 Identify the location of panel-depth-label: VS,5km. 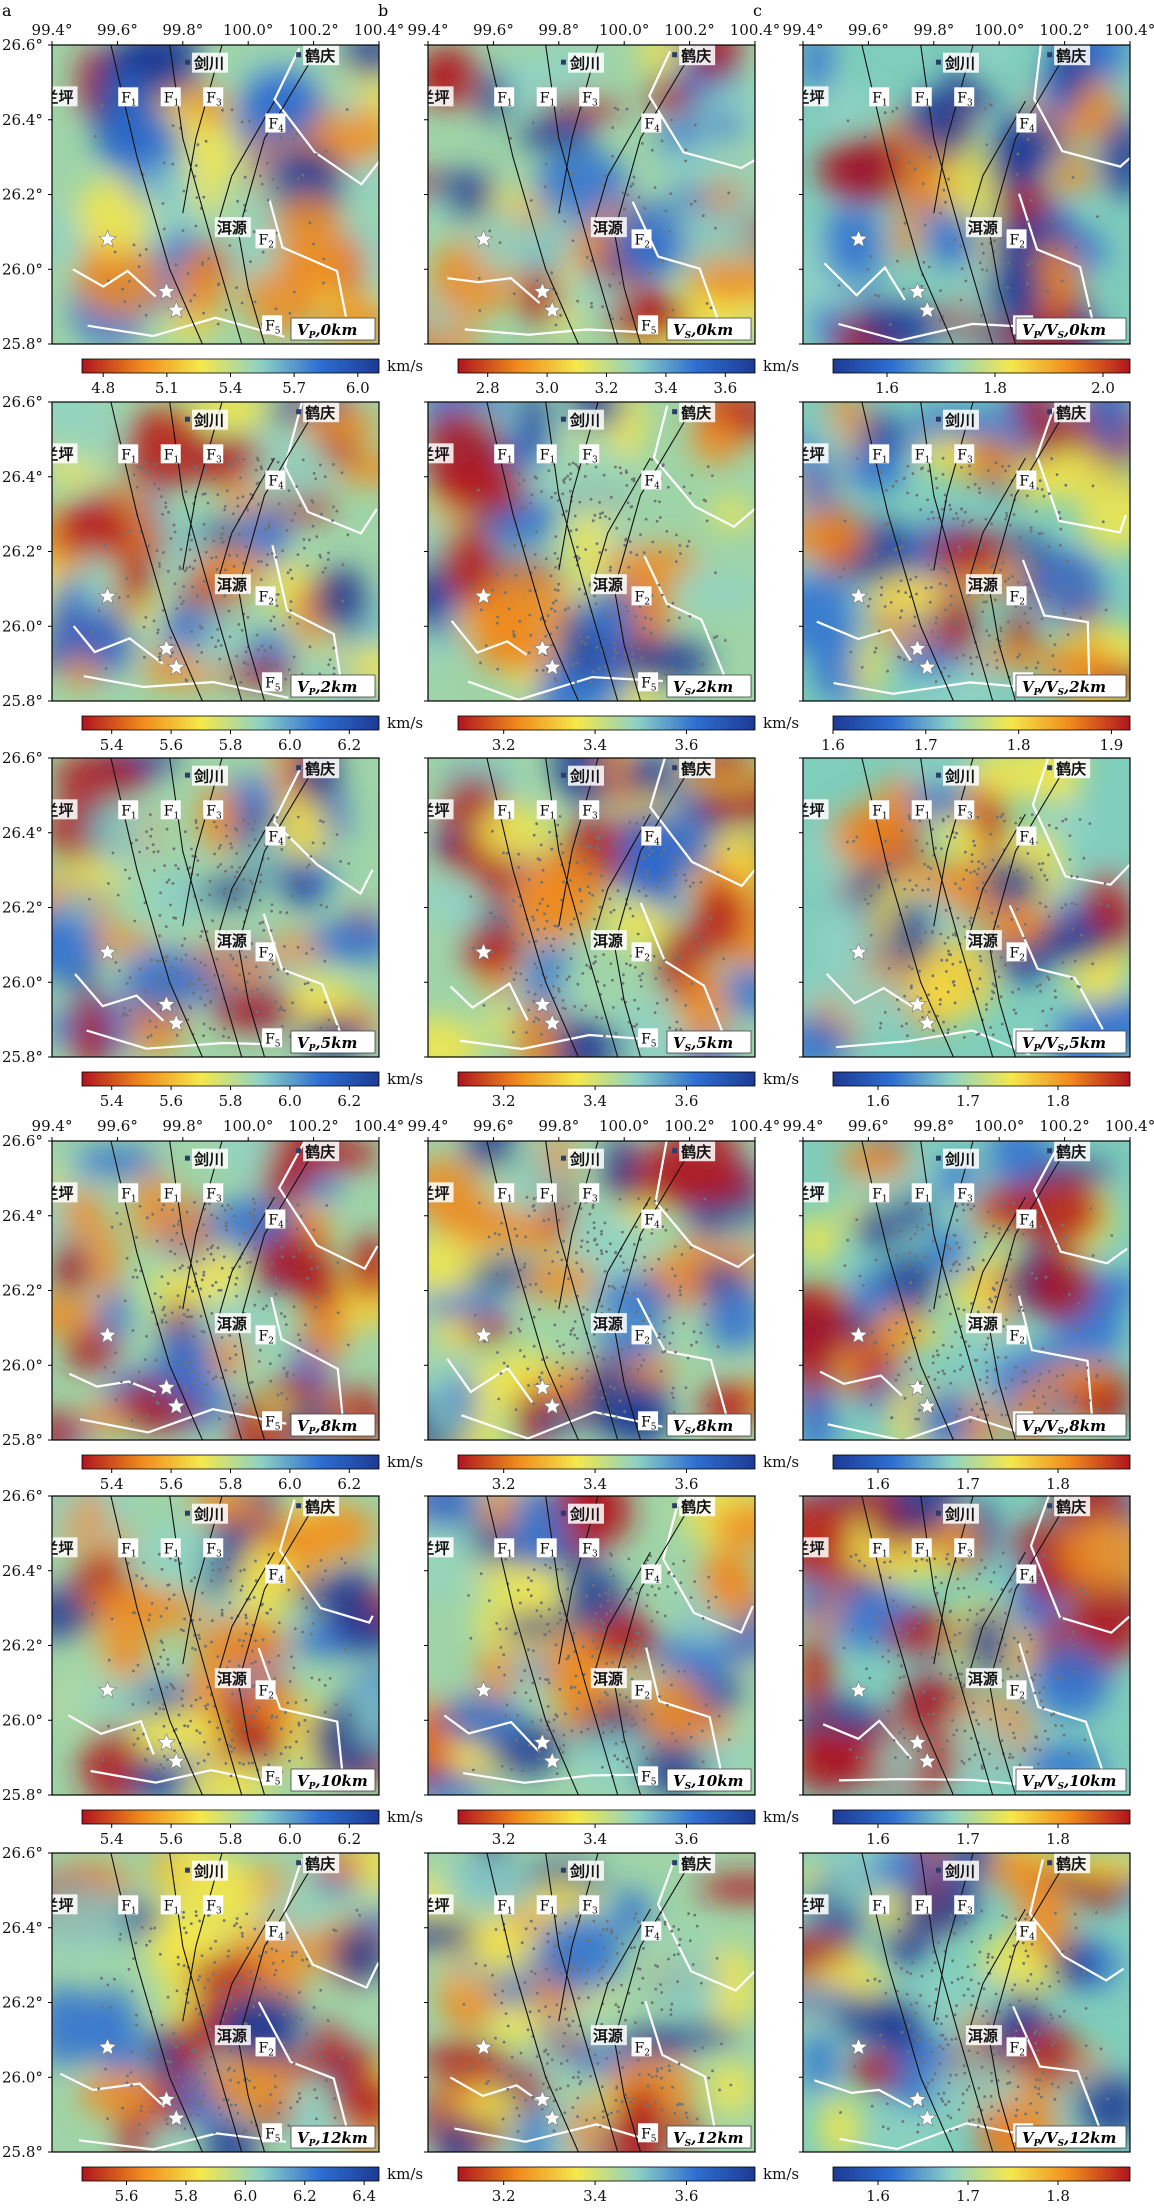
(703, 1044).